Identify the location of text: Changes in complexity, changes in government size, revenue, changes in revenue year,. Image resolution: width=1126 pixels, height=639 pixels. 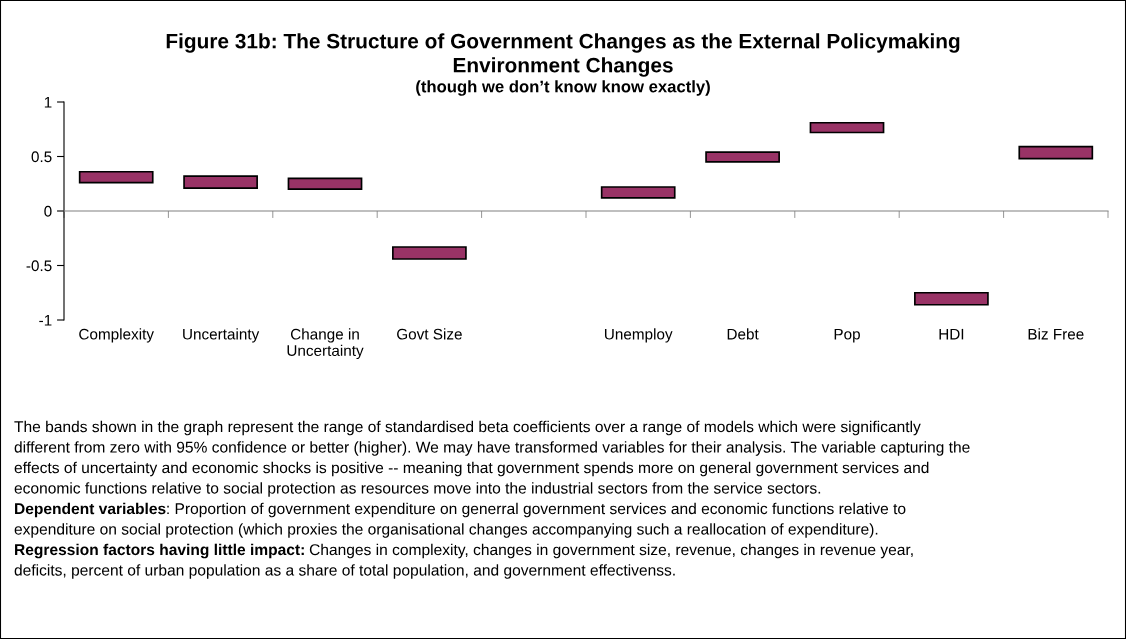
(611, 551).